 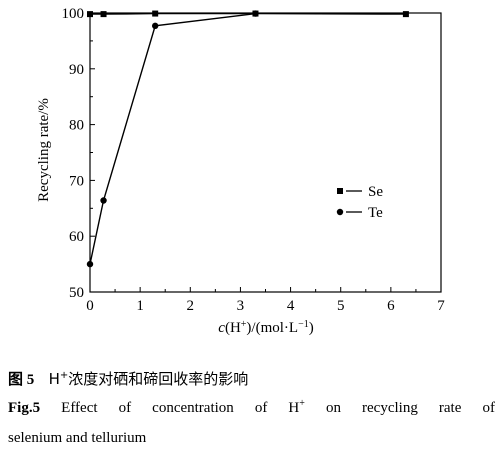 What do you see at coordinates (359, 202) in the screenshot?
I see `legend: Se Te` at bounding box center [359, 202].